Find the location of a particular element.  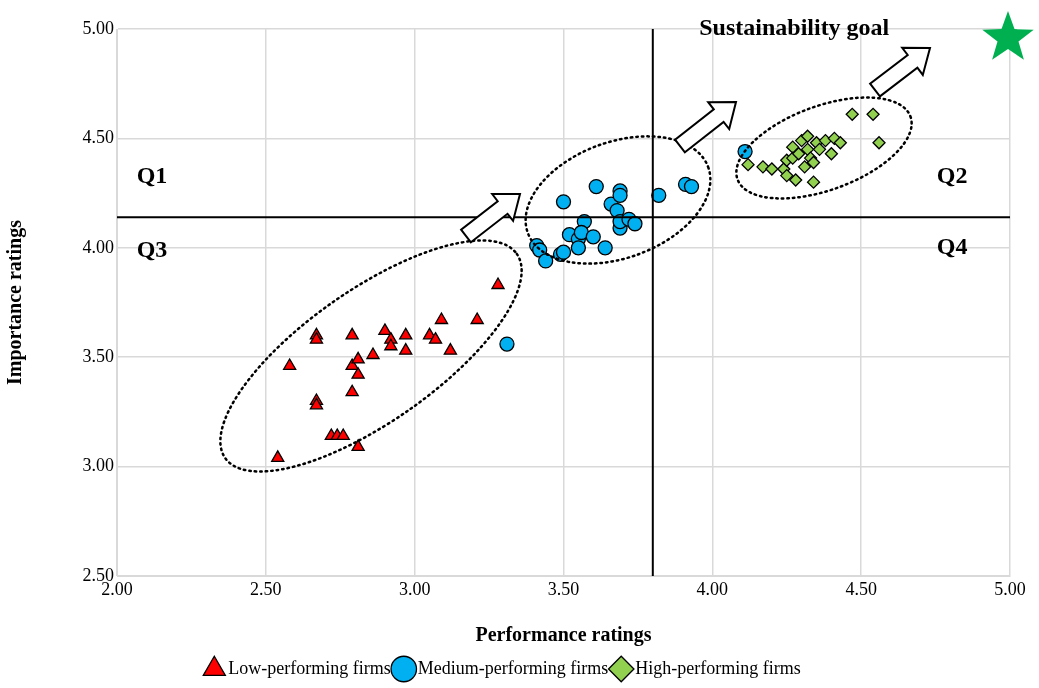

x-tick-label: 5.00 is located at coordinates (1010, 588).